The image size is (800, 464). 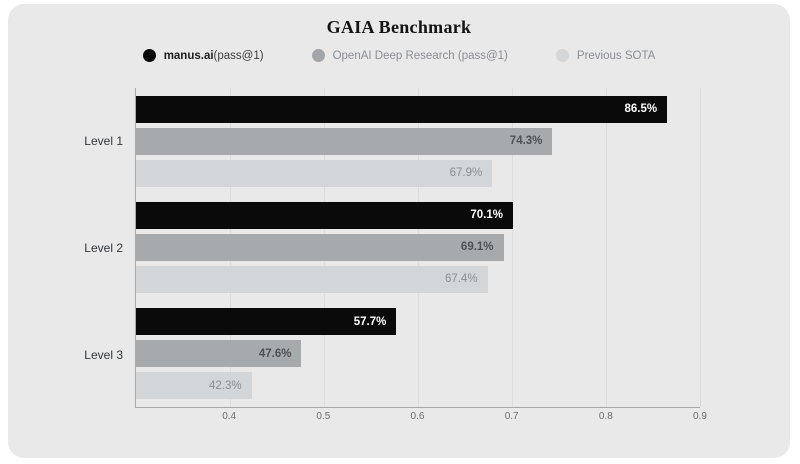 I want to click on x-tick-label-0.5: 0.5, so click(x=323, y=416).